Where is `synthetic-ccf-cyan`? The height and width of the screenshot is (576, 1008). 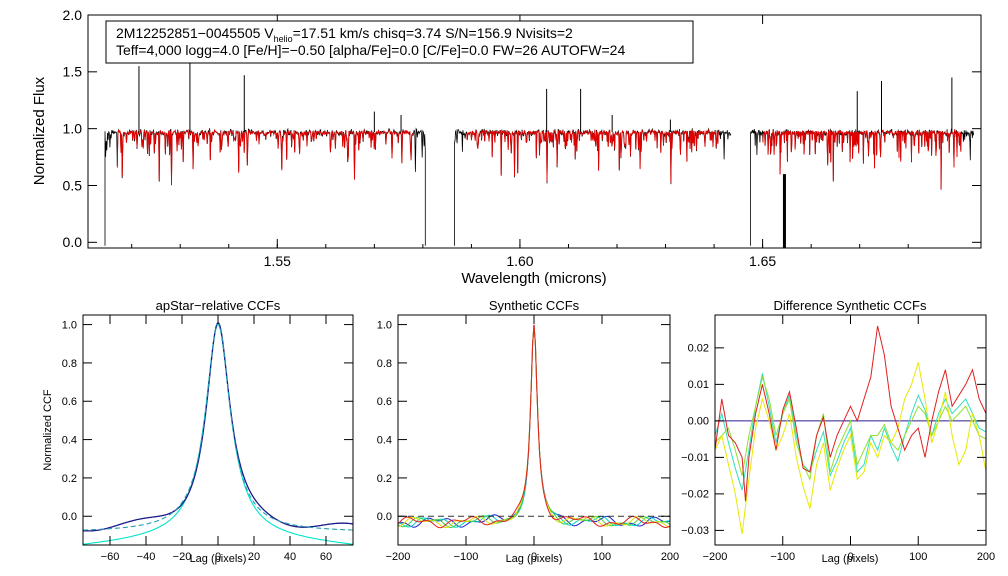
synthetic-ccf-cyan is located at coordinates (534, 426).